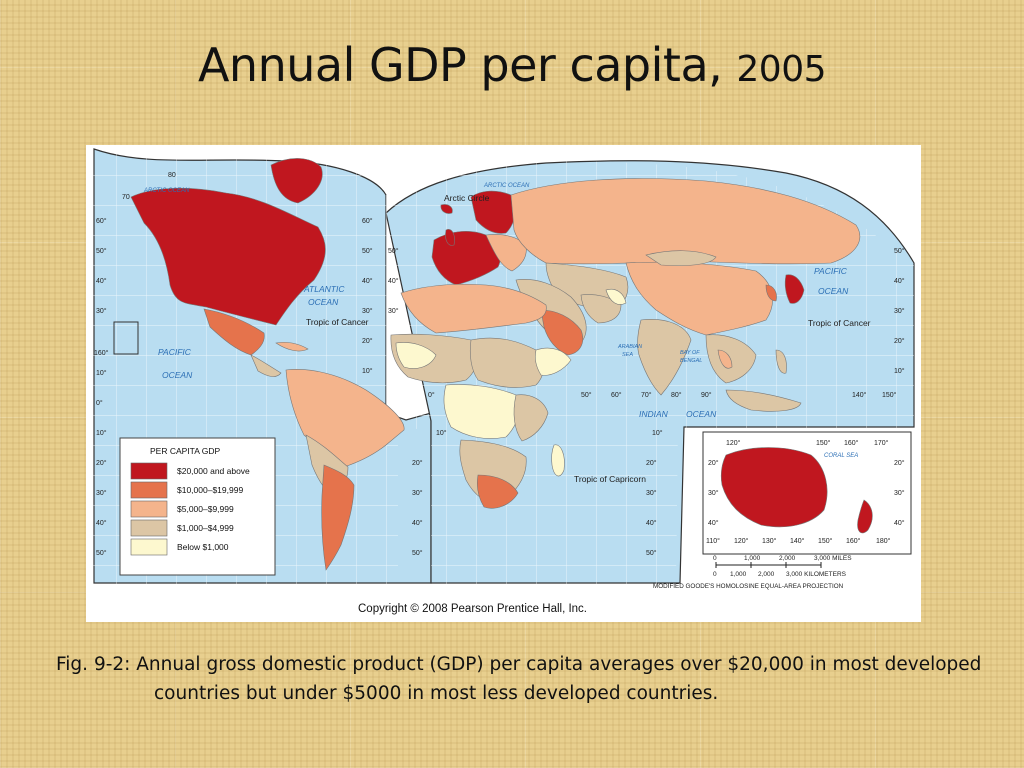 The height and width of the screenshot is (768, 1024). What do you see at coordinates (725, 359) in the screenshot?
I see `thailand-malaysia` at bounding box center [725, 359].